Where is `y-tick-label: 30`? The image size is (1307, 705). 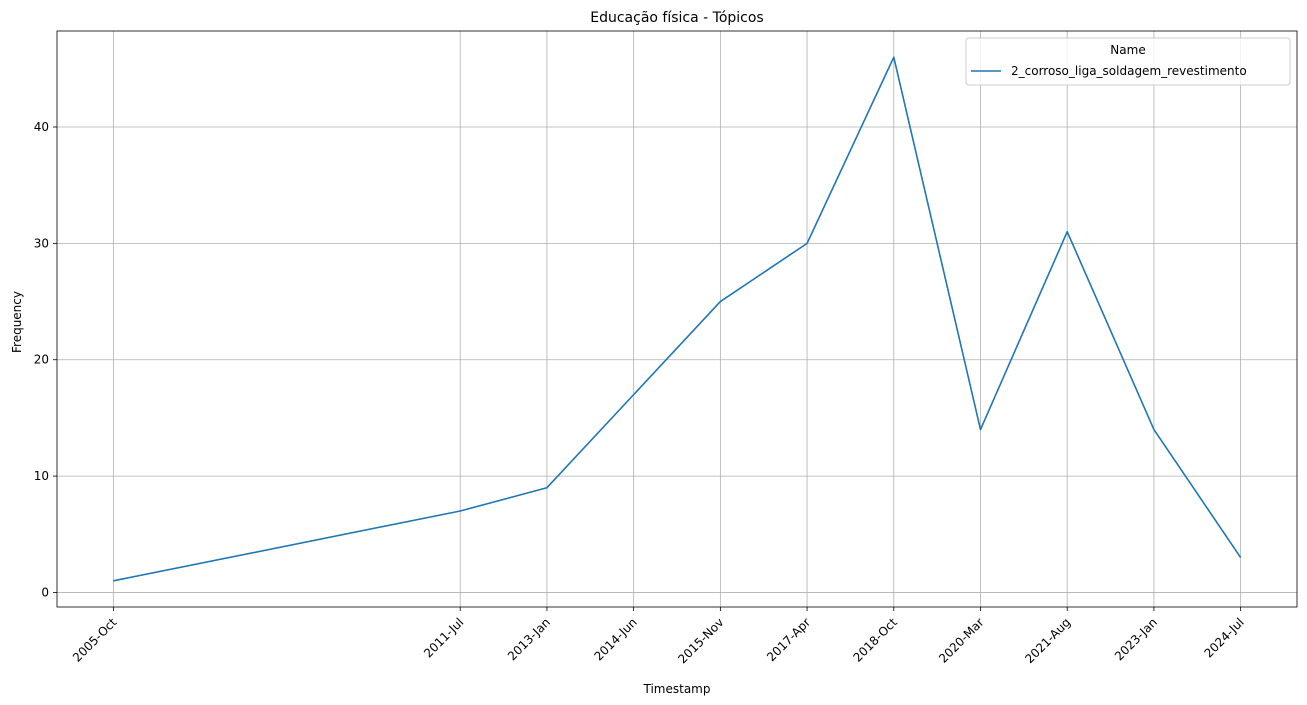 y-tick-label: 30 is located at coordinates (41, 243).